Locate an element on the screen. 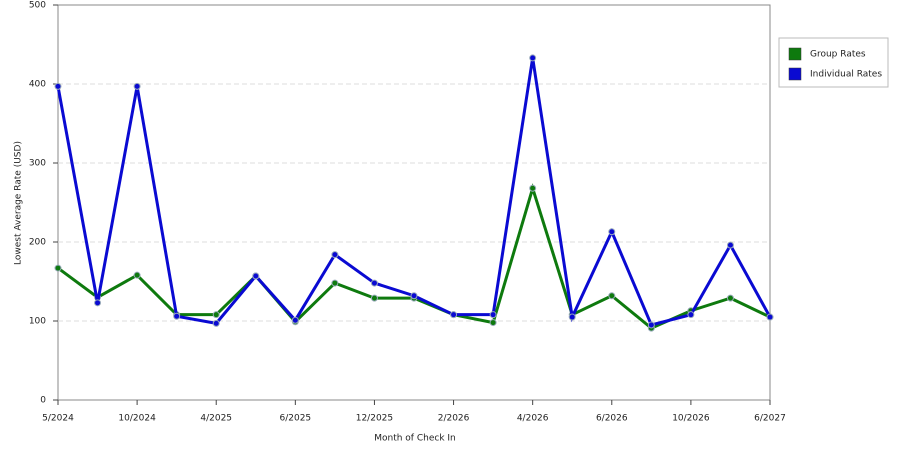 The image size is (900, 450). legend-label: Group Rates is located at coordinates (838, 55).